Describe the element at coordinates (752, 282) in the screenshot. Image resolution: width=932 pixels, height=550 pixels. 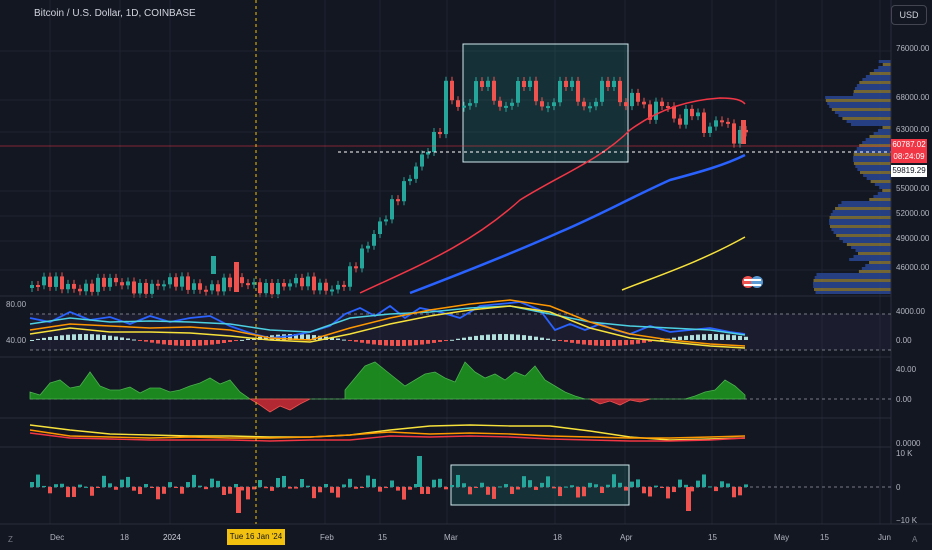
I see `us-flag-icon` at that location.